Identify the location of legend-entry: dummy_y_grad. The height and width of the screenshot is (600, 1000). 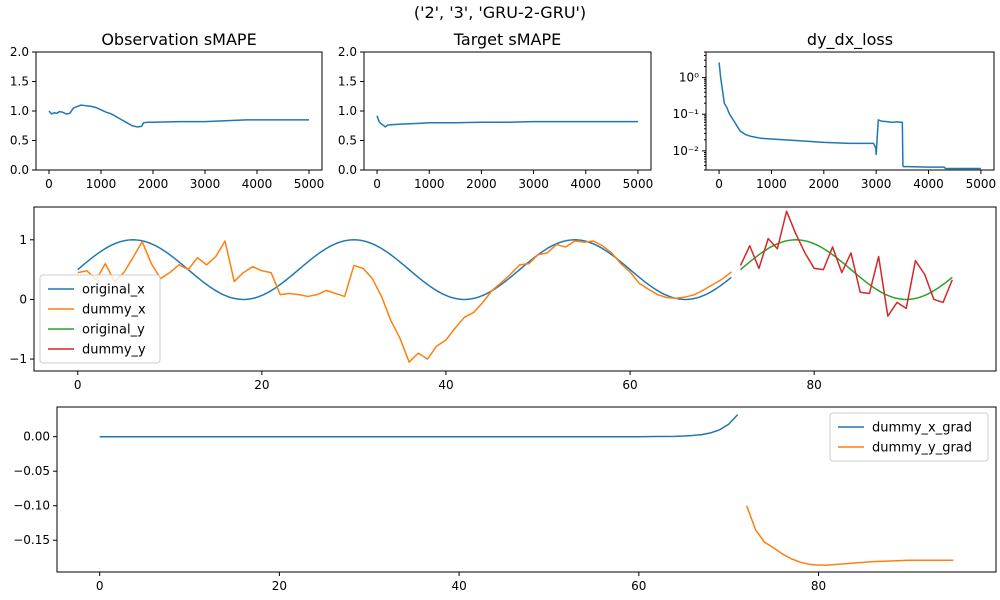
(922, 448).